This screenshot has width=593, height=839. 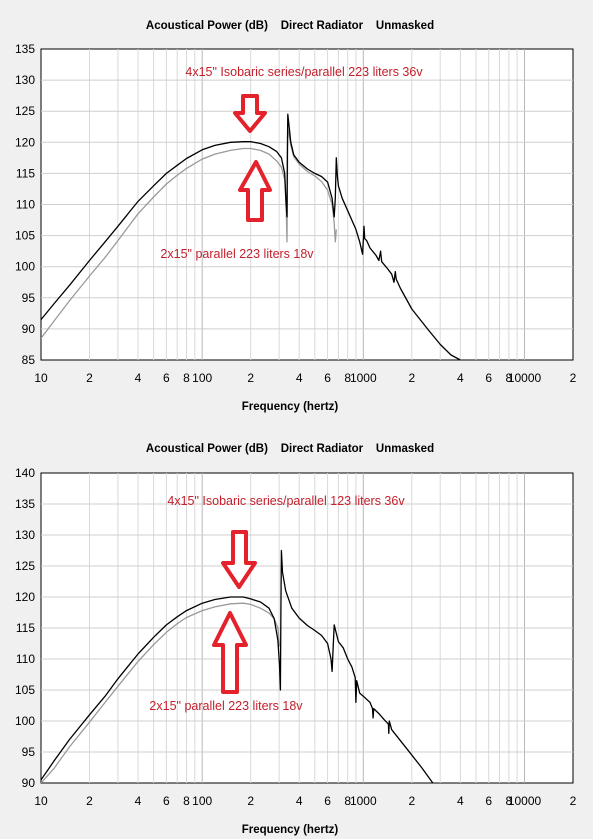 I want to click on chart-2-up-arrow, so click(x=230, y=652).